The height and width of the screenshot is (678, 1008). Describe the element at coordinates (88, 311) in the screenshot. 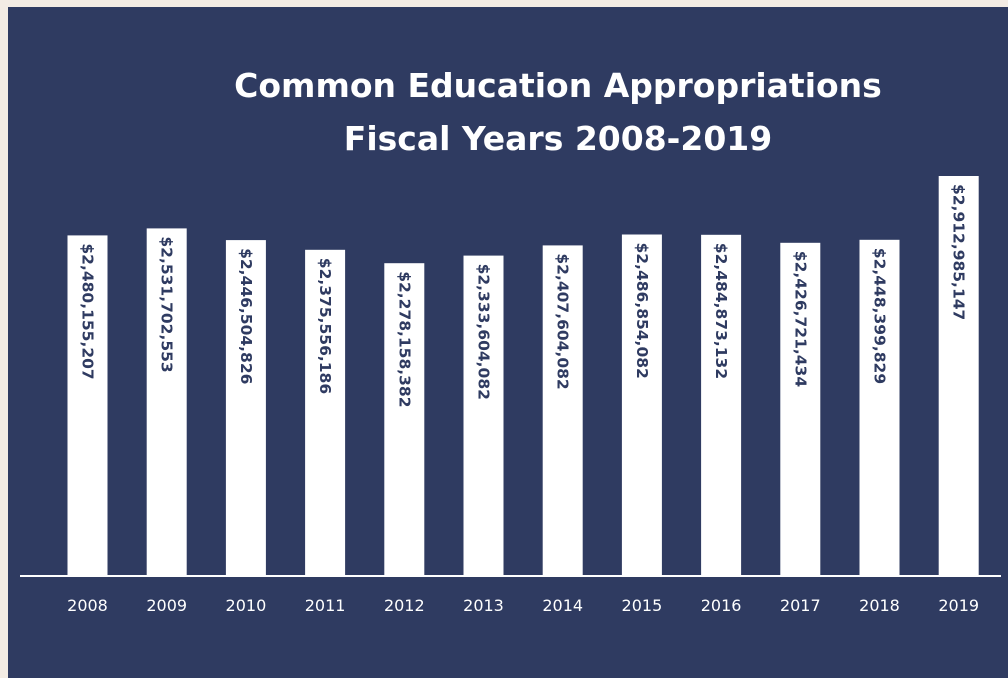

I see `data-label-2008: $2,480,155,207` at that location.